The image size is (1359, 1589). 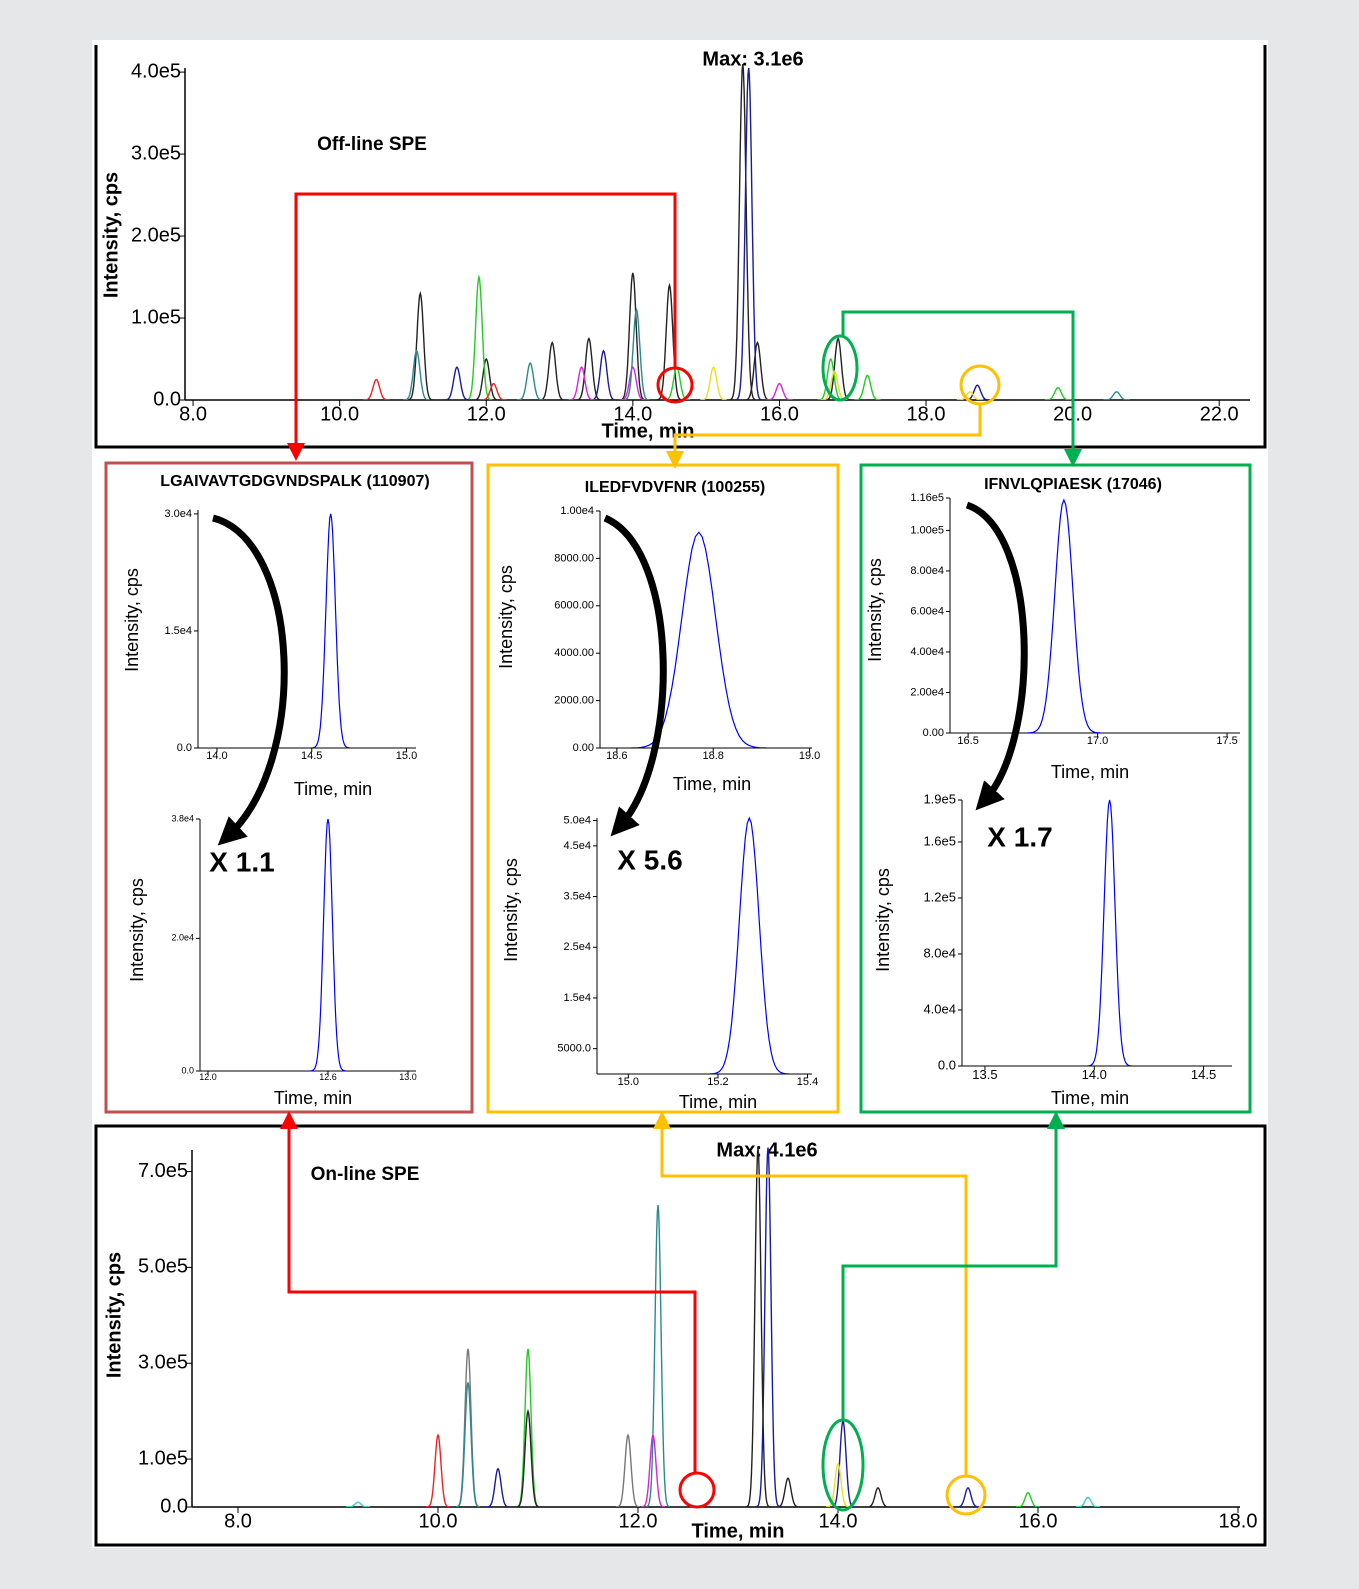 I want to click on y-tick-label: 5.0e5, so click(x=163, y=1267).